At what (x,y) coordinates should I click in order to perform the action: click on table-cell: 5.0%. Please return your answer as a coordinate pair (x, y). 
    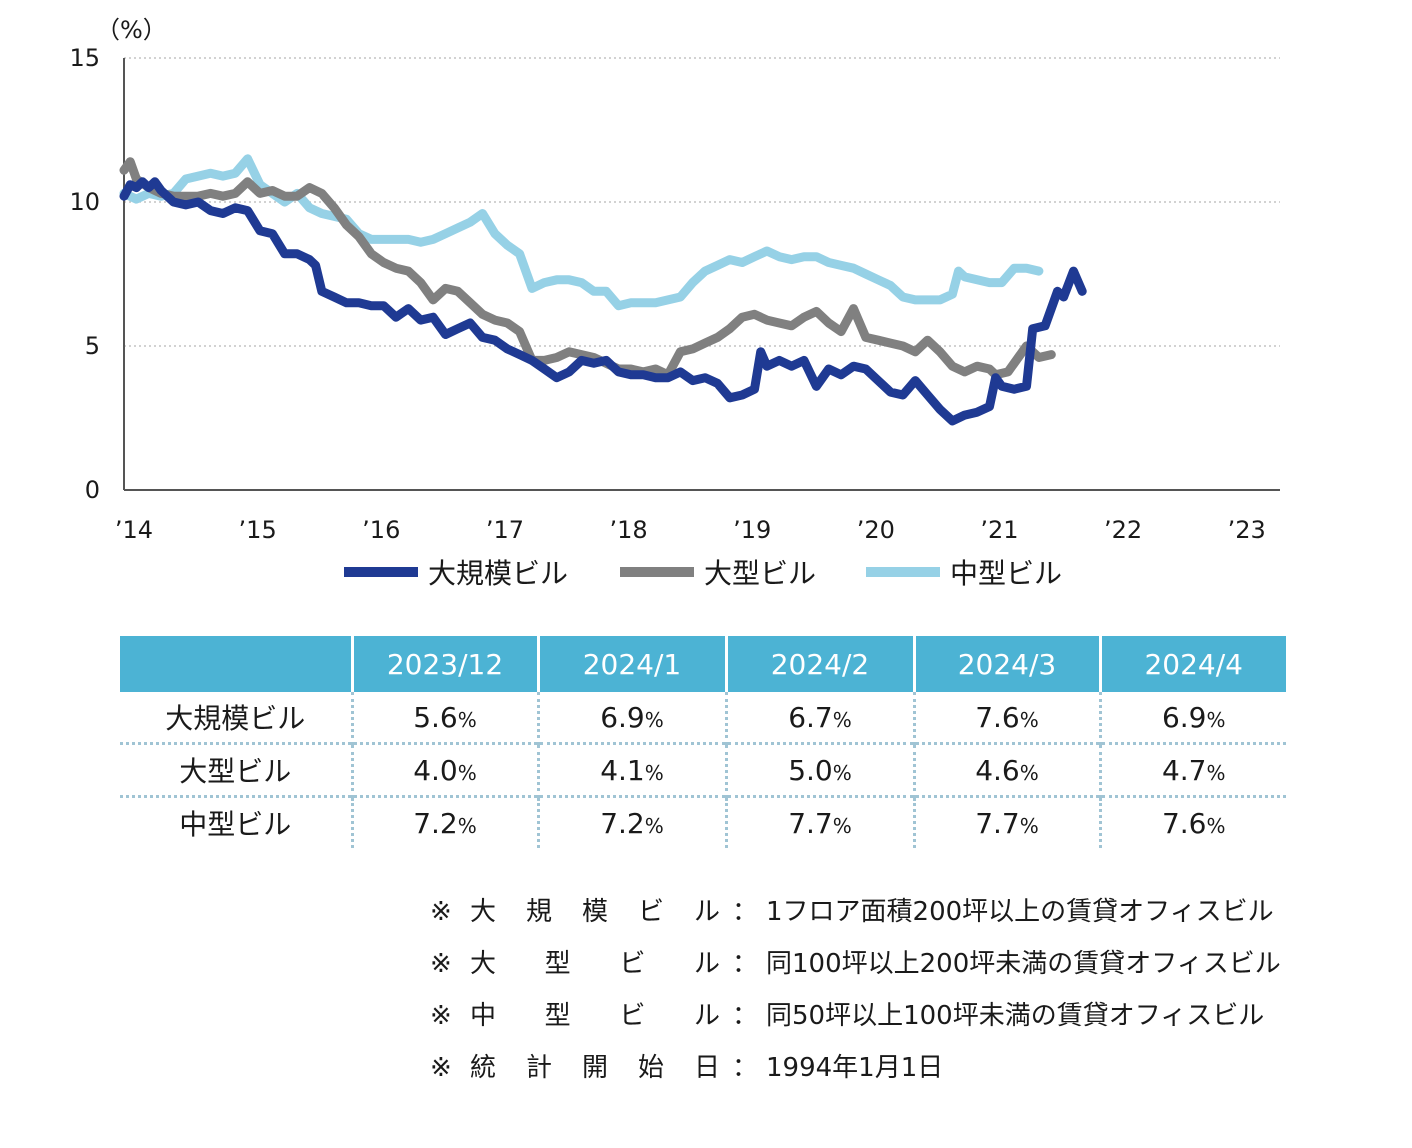
    Looking at the image, I should click on (819, 769).